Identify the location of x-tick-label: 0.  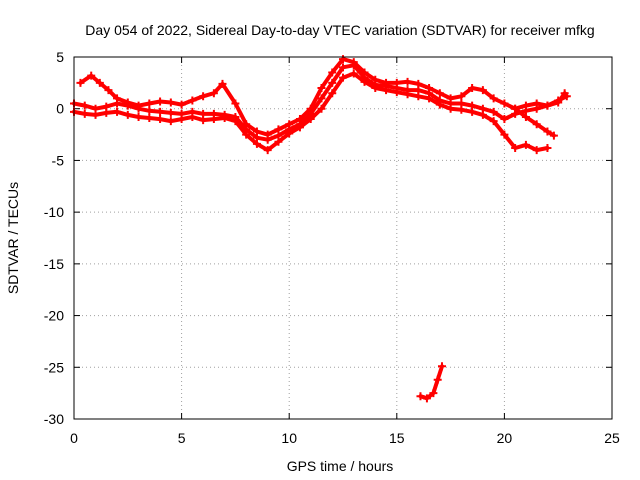
(74, 438).